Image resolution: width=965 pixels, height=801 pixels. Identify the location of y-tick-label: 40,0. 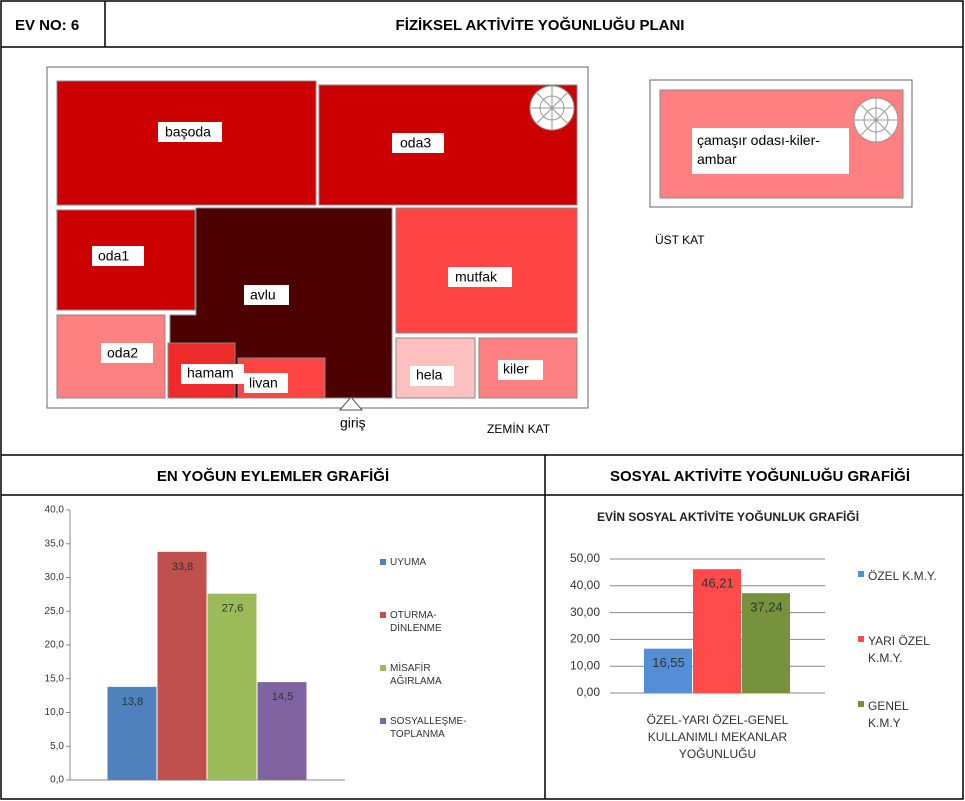
(55, 510).